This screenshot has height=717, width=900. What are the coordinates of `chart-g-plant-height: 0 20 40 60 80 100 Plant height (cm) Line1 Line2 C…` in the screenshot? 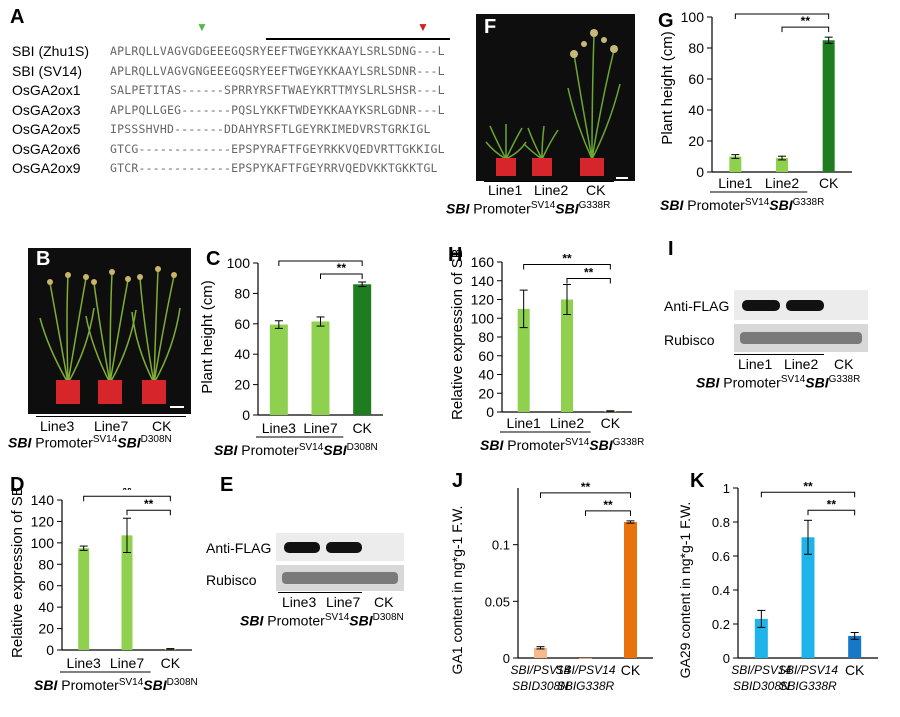 It's located at (755, 110).